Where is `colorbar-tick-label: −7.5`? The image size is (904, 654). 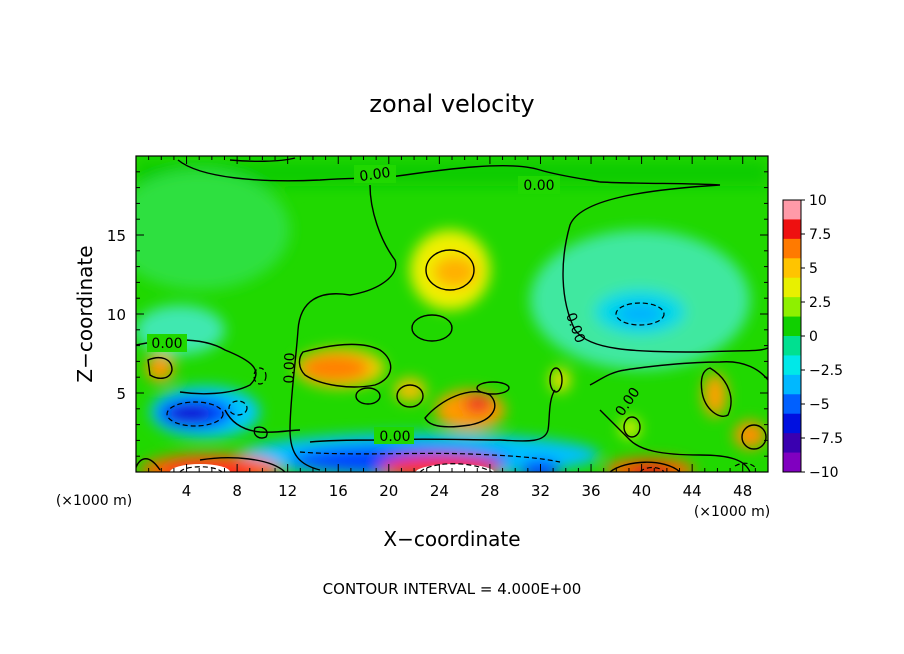 colorbar-tick-label: −7.5 is located at coordinates (826, 439).